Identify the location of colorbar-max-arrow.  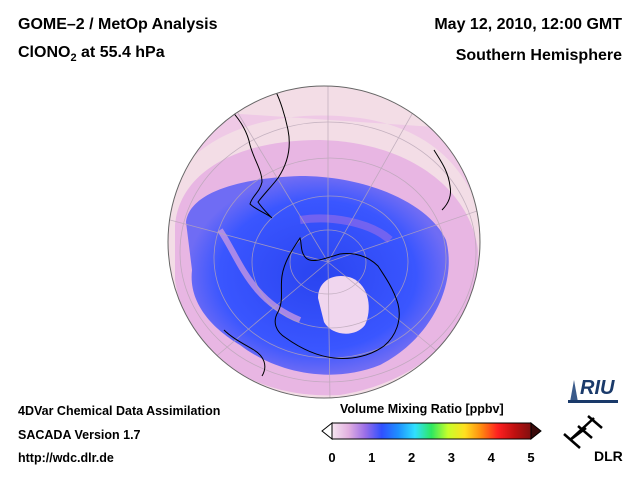
(536, 431).